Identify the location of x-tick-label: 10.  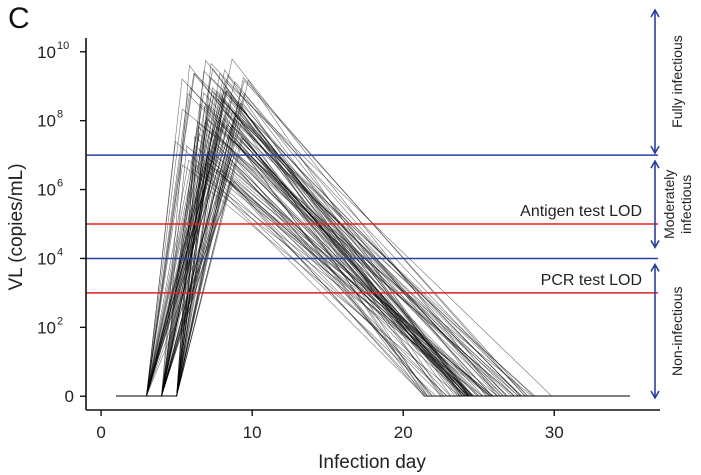
(252, 432).